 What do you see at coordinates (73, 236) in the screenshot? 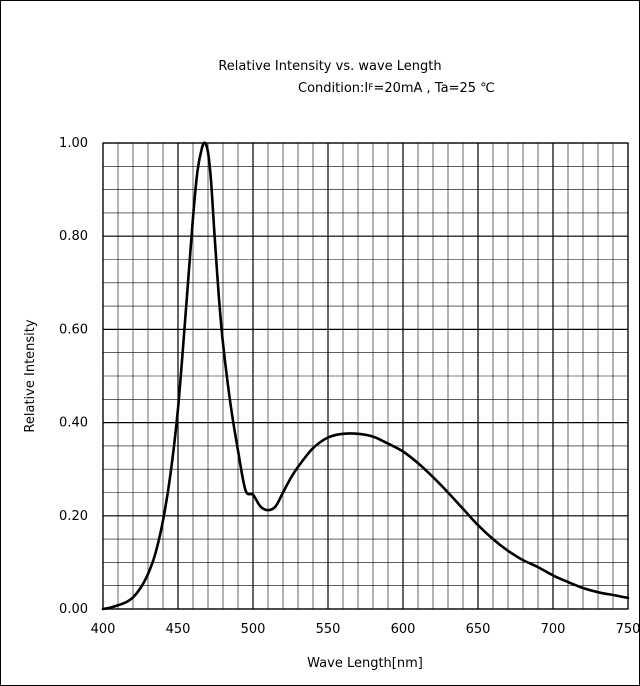
I see `y-tick-label: 0.80` at bounding box center [73, 236].